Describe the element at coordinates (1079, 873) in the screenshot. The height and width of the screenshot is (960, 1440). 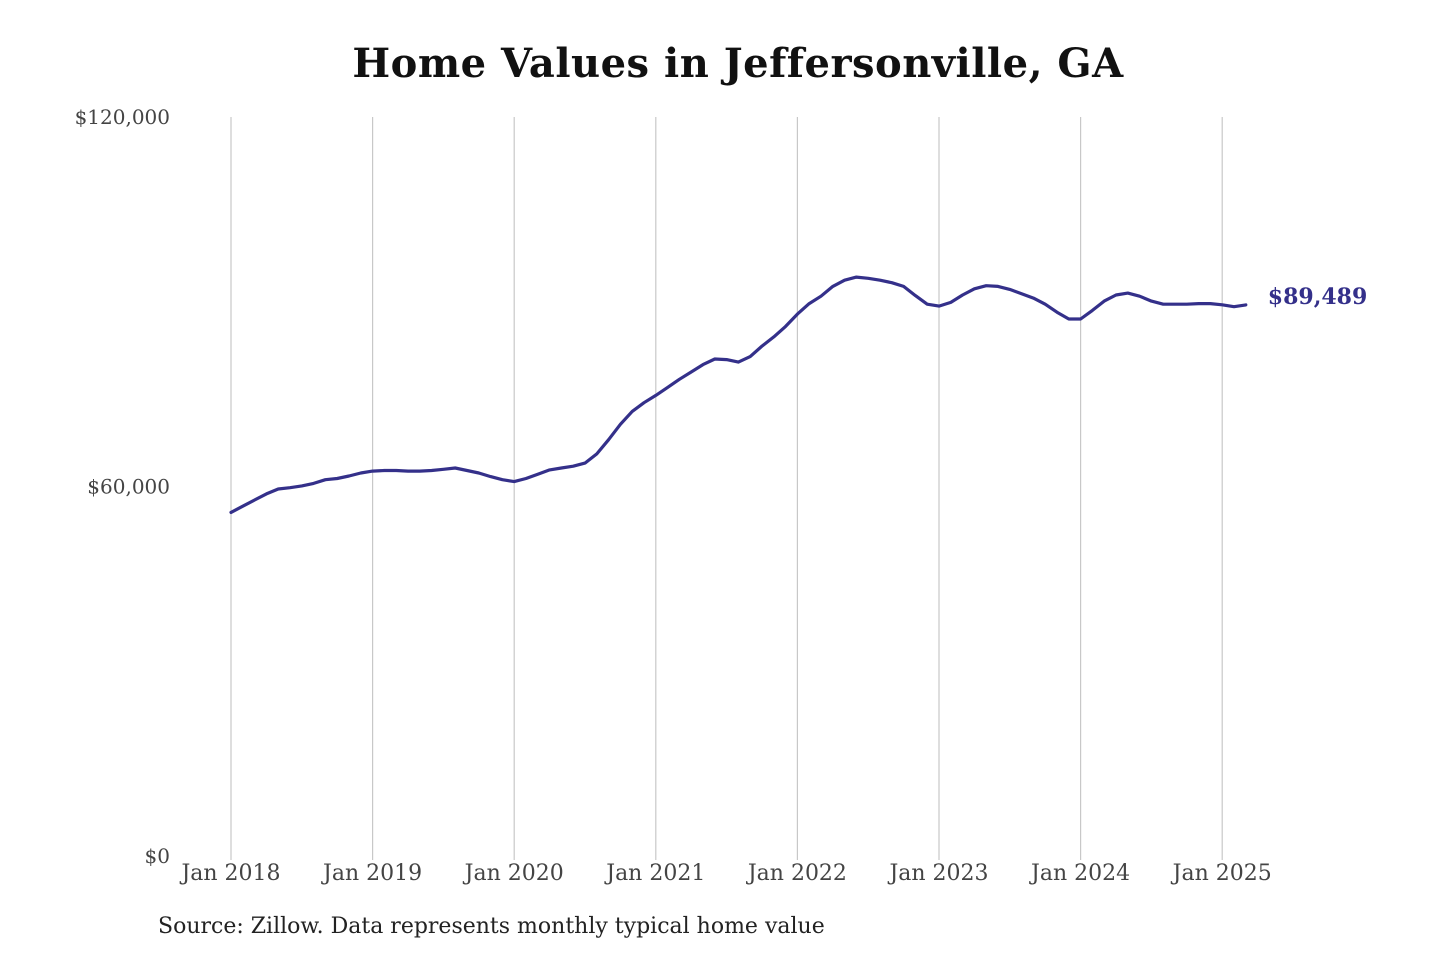
I see `x-tick-label: Jan 2024` at that location.